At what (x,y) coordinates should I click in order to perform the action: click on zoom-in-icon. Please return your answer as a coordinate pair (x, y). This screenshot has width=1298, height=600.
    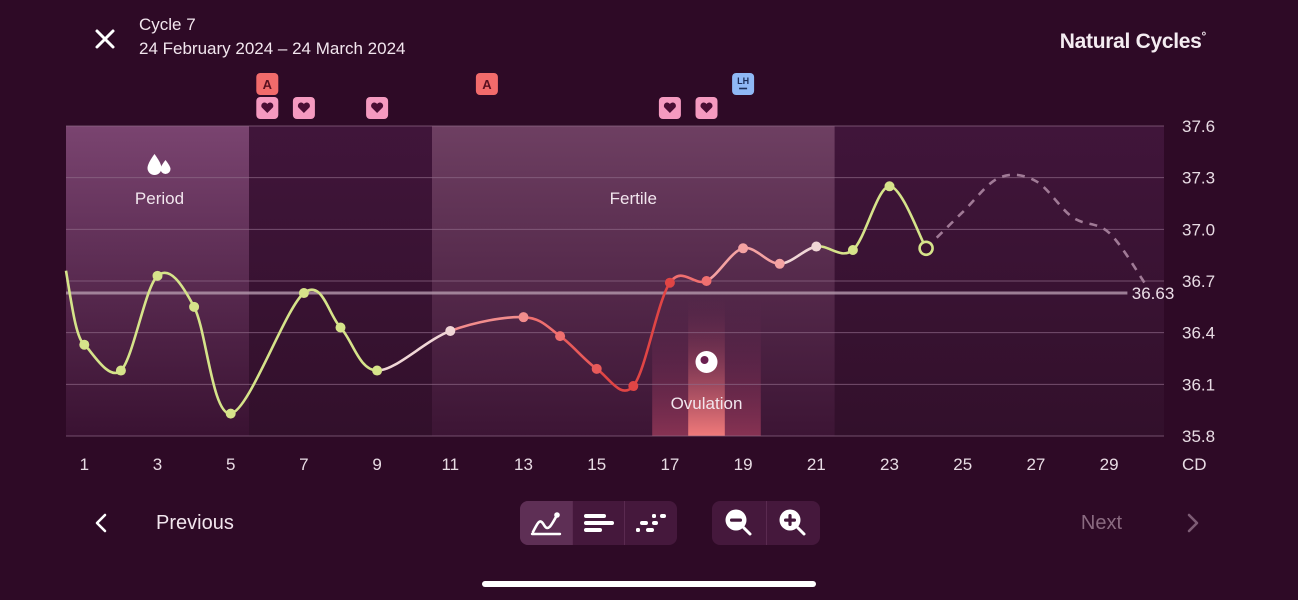
    Looking at the image, I should click on (792, 522).